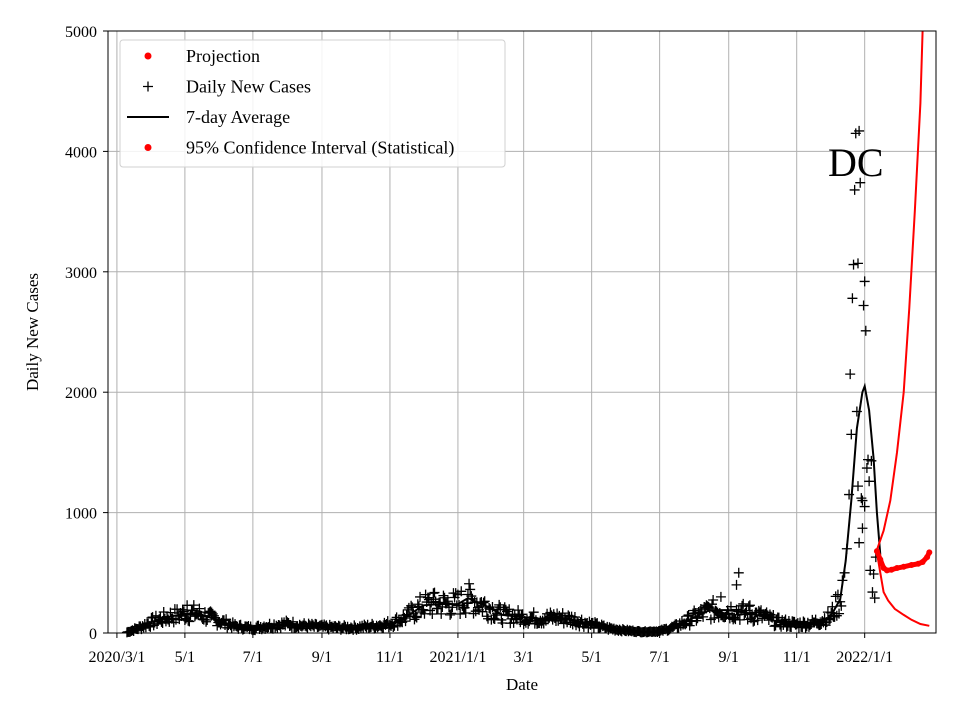  I want to click on legend-item: Projection, so click(202, 56).